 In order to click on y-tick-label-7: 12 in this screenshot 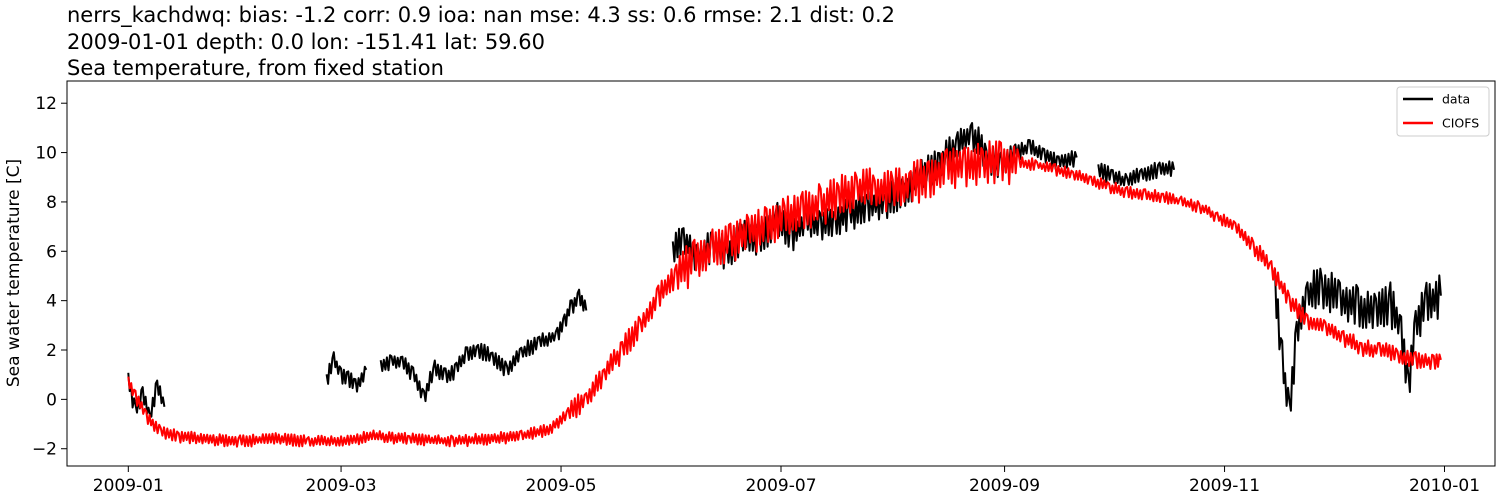, I will do `click(46, 104)`.